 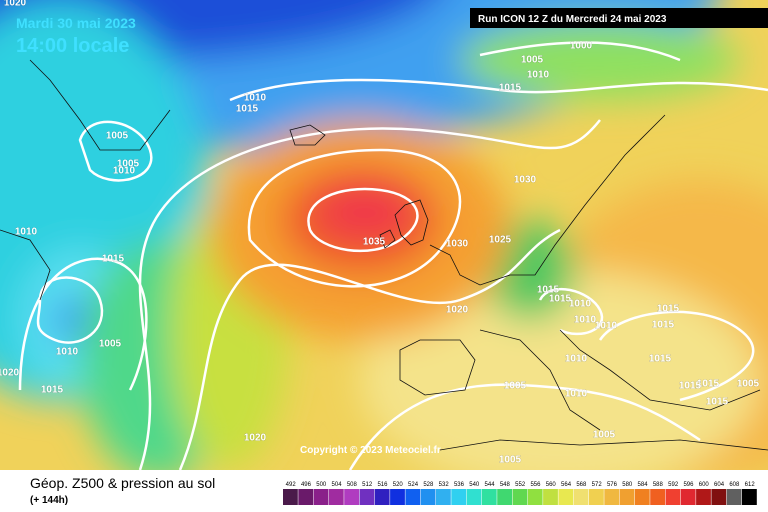 I want to click on colorbar-label: 568, so click(x=581, y=485).